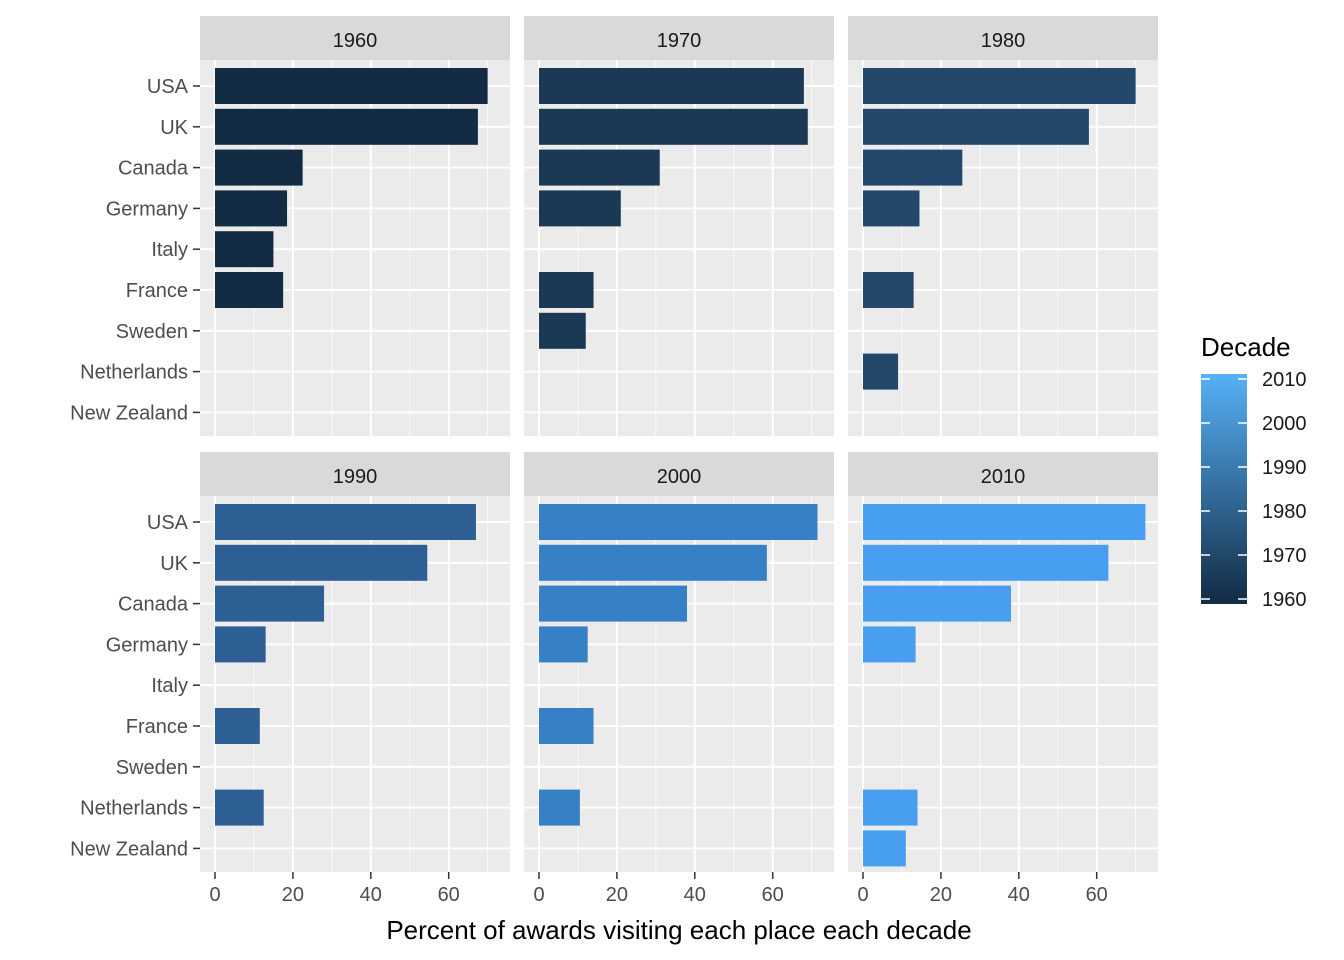  I want to click on bar-2010-canada, so click(937, 603).